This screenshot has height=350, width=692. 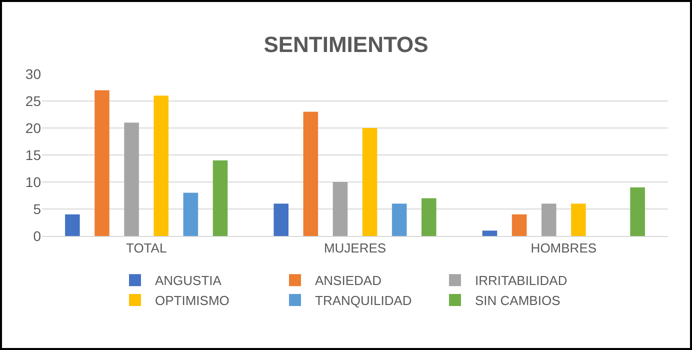 What do you see at coordinates (37, 208) in the screenshot?
I see `y-tick-label: 5` at bounding box center [37, 208].